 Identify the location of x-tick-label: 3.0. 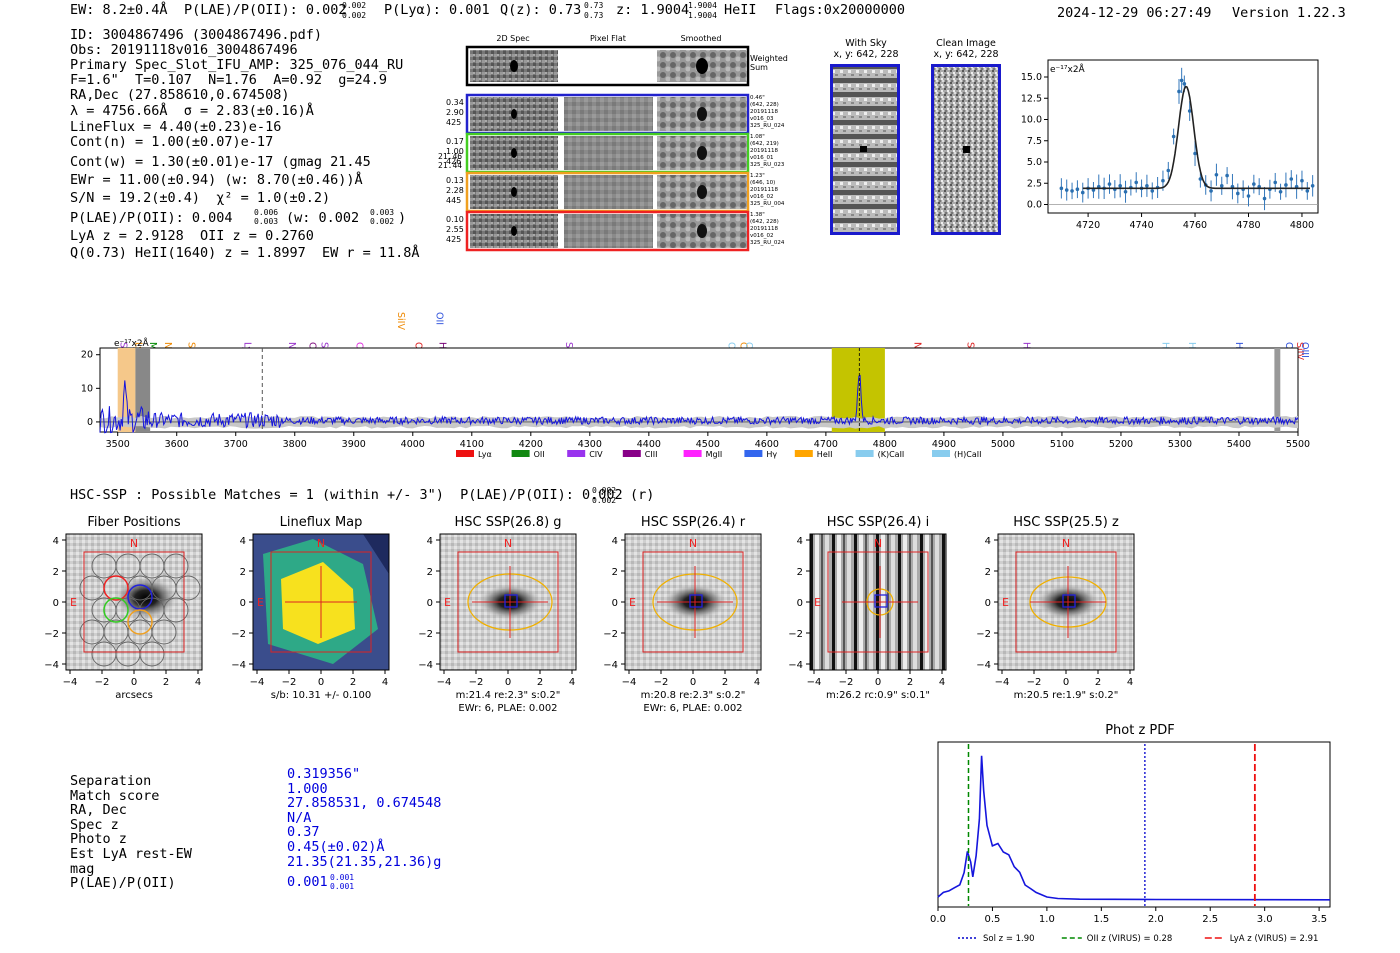
(1265, 919).